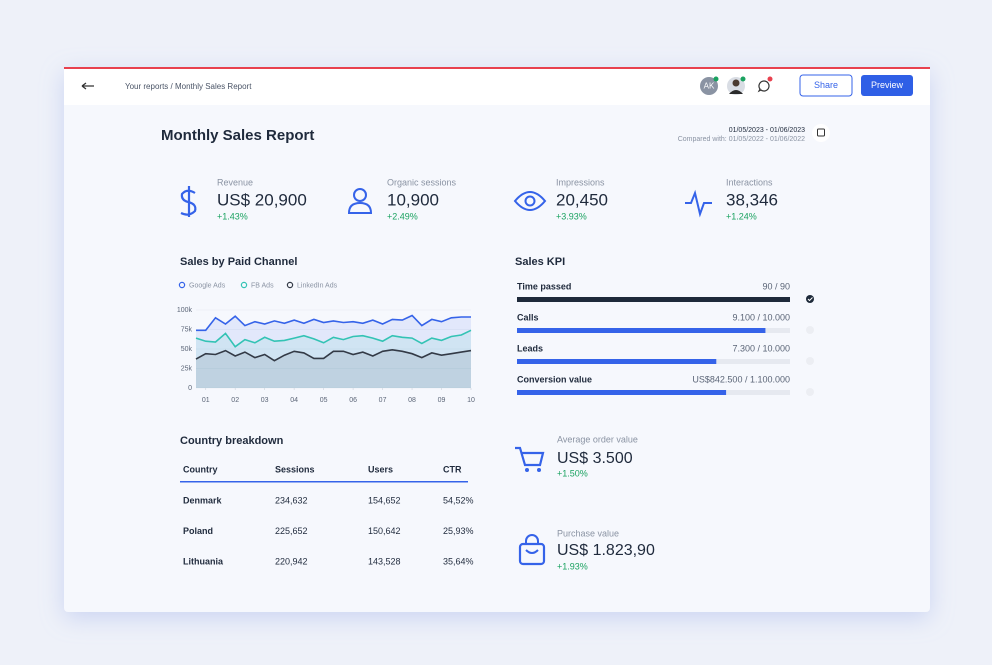  What do you see at coordinates (232, 216) in the screenshot?
I see `metric-change: +1.43%` at bounding box center [232, 216].